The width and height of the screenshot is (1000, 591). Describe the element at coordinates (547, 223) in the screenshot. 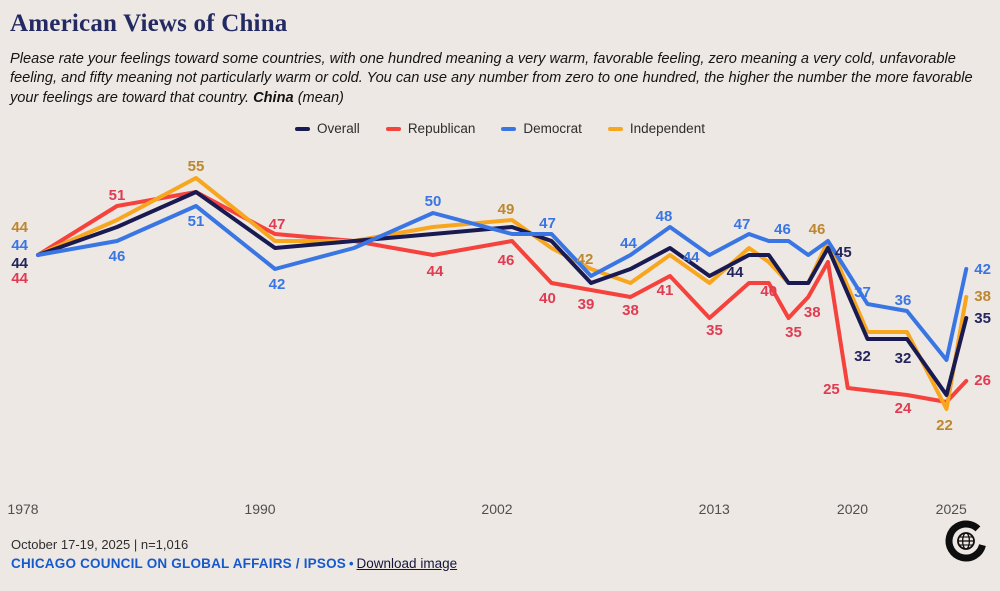

I see `data-label-democrat-2004: 47` at that location.